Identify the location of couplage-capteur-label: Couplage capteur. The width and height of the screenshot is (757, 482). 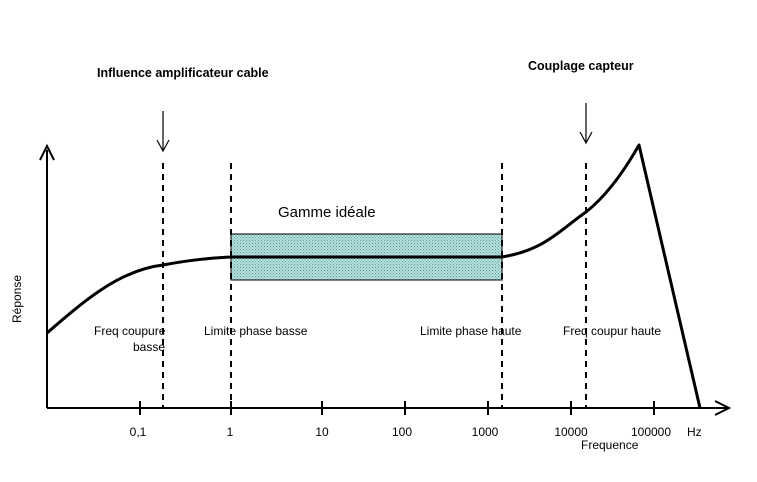
(581, 66).